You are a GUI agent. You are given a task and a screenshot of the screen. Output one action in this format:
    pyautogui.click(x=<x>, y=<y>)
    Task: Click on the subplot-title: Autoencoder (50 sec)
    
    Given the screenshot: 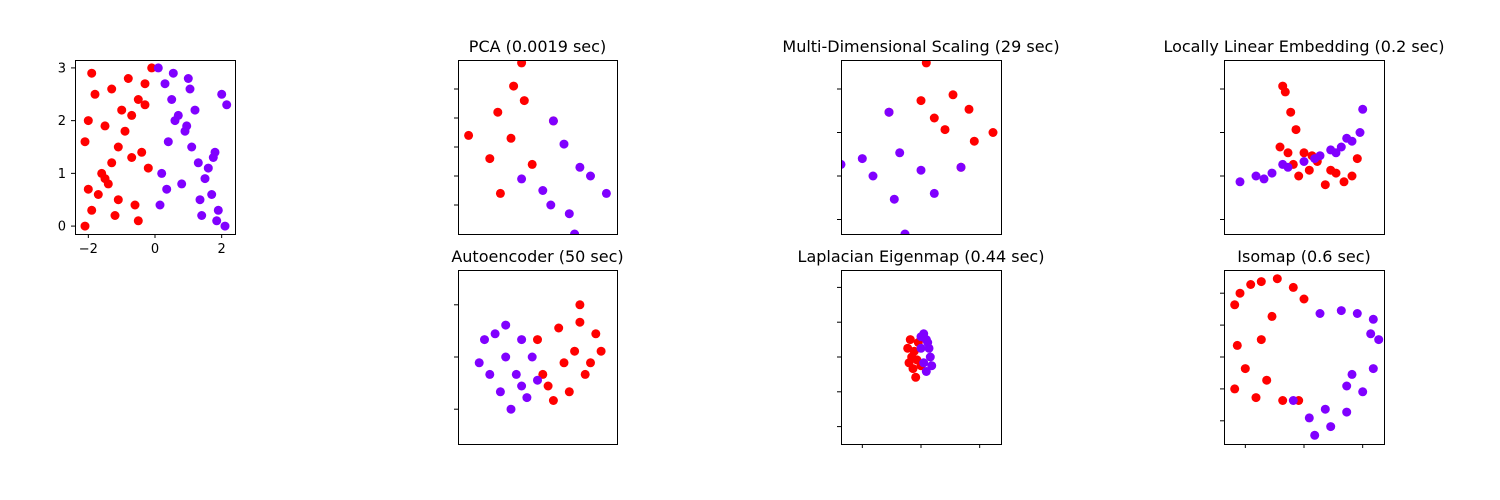 What is the action you would take?
    pyautogui.click(x=537, y=256)
    